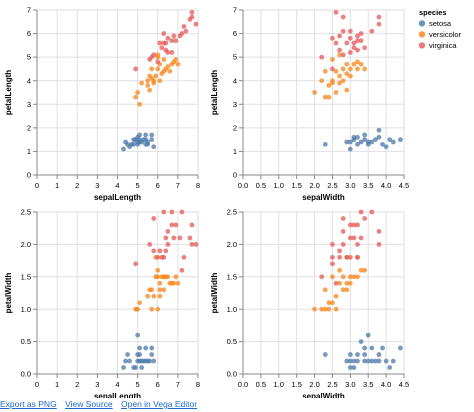  I want to click on x-tick-label: 0.5, so click(261, 185).